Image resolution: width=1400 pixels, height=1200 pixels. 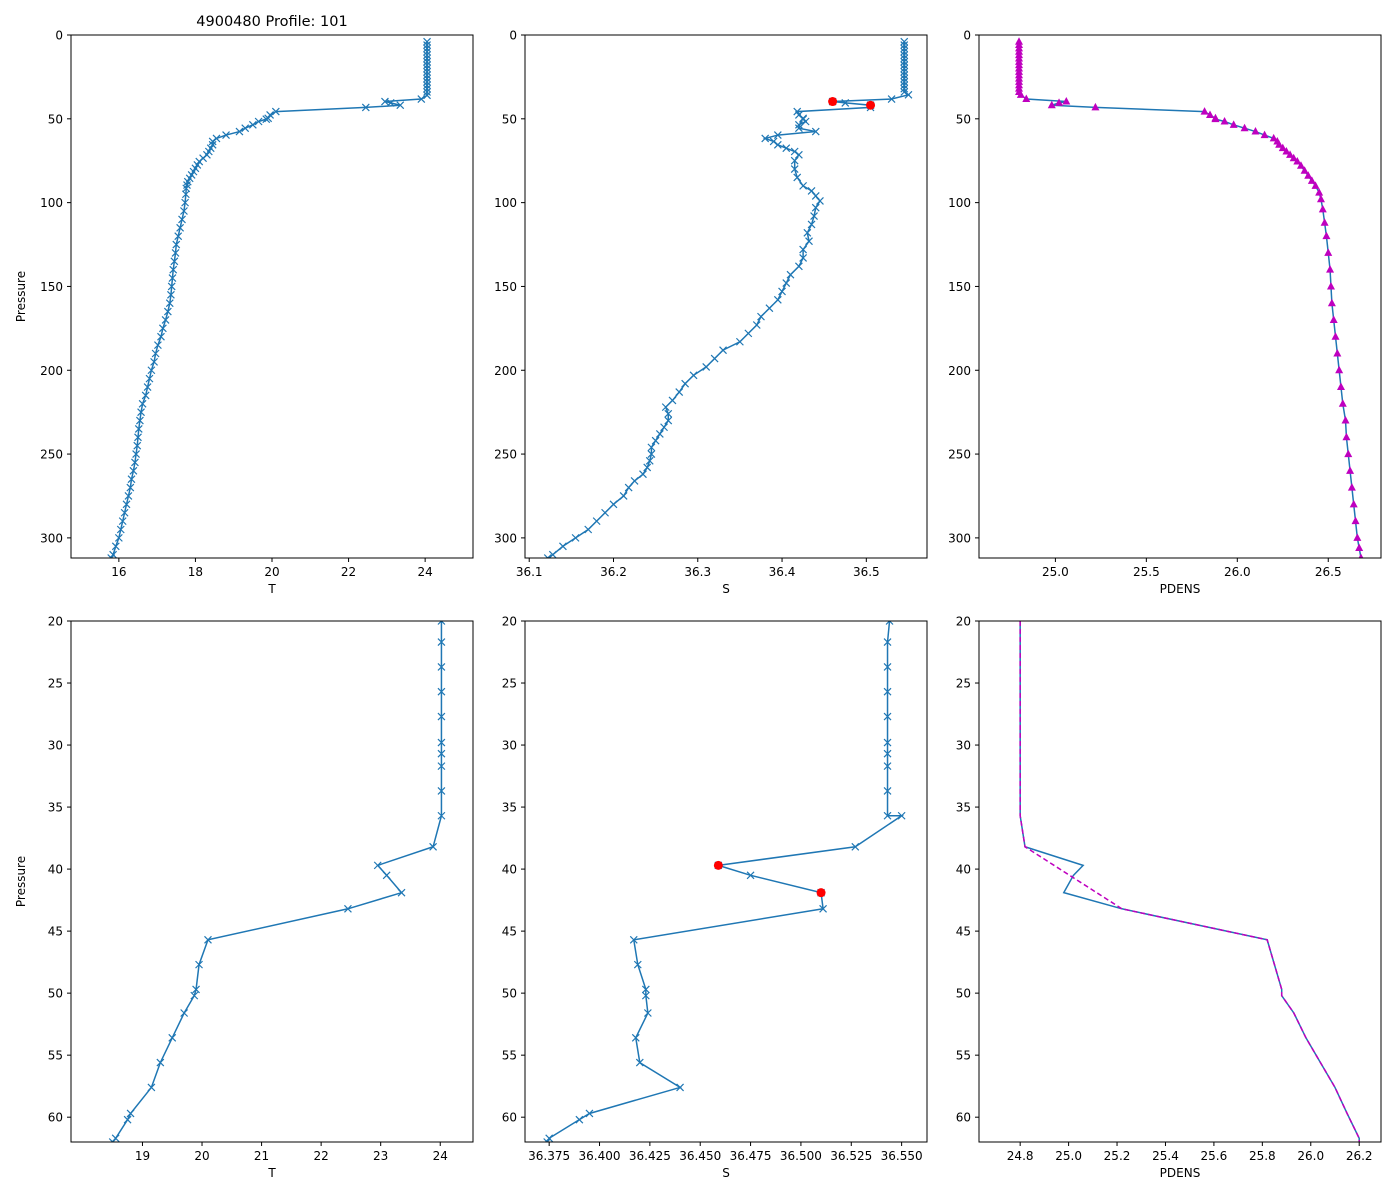 What do you see at coordinates (866, 572) in the screenshot?
I see `x-tick-label: 36.5` at bounding box center [866, 572].